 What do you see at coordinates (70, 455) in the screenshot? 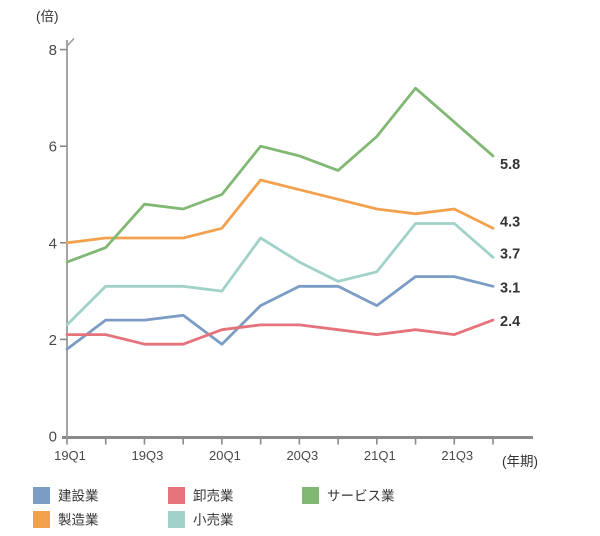
I see `x-tick-label: 19Q1` at bounding box center [70, 455].